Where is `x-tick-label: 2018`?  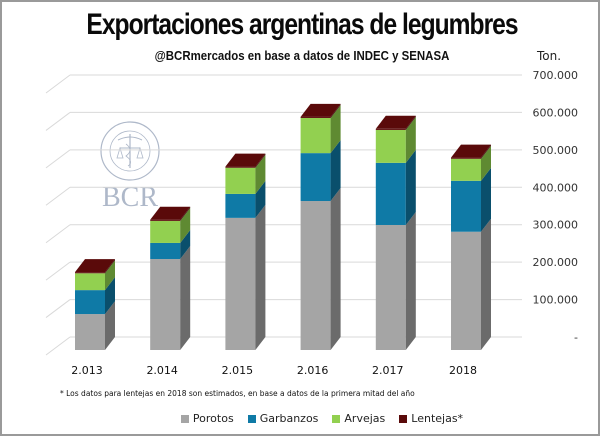
x-tick-label: 2018 is located at coordinates (463, 370).